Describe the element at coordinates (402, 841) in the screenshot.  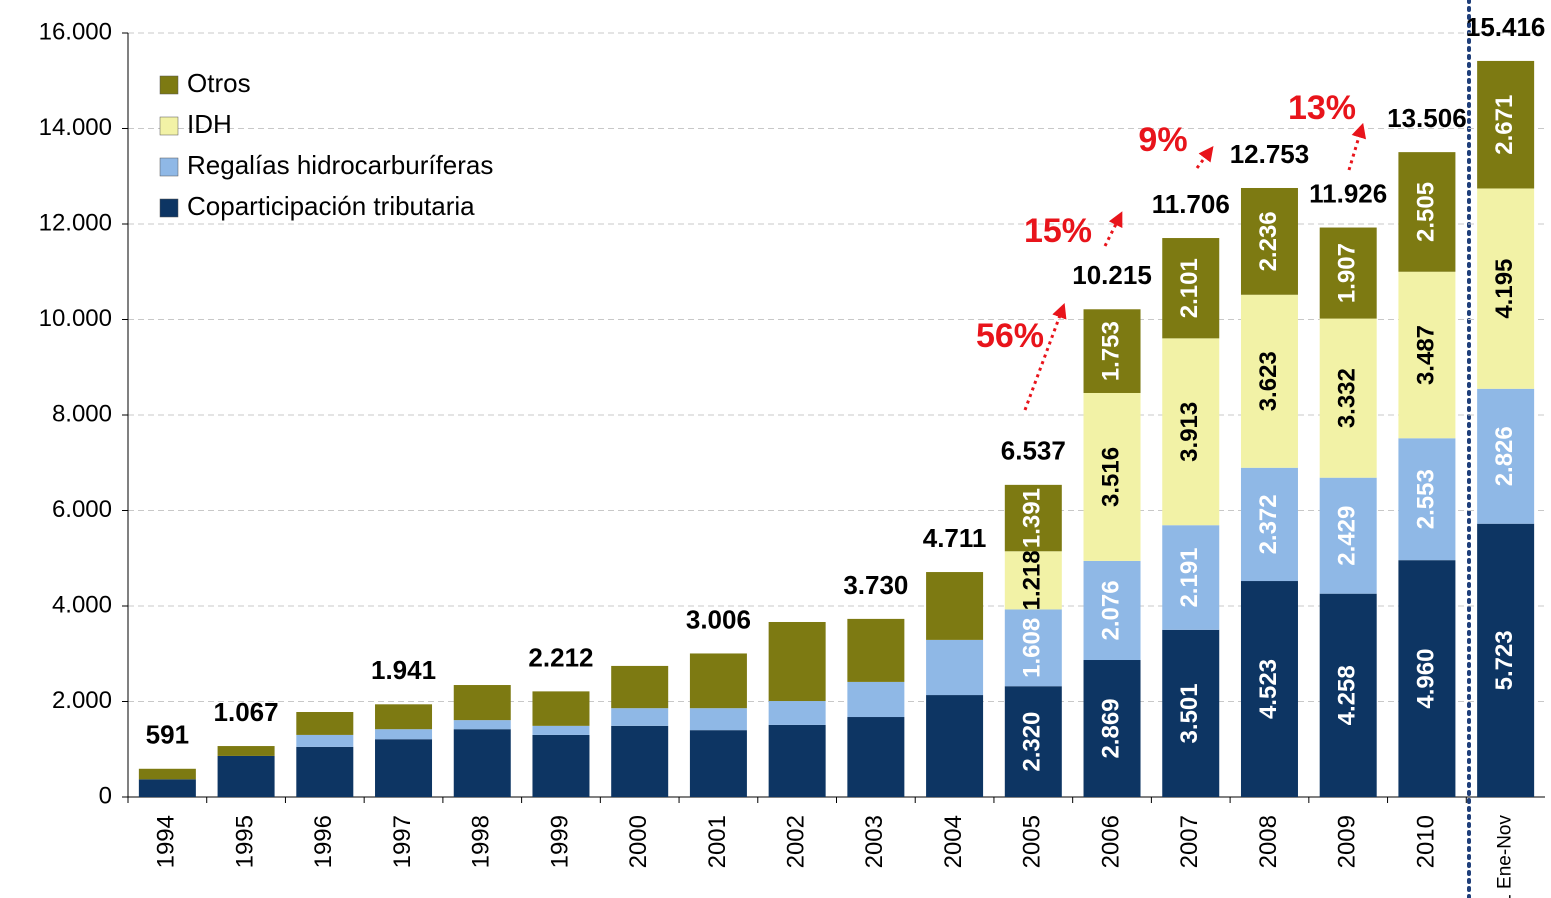
I see `x-tick-label: 1997` at that location.